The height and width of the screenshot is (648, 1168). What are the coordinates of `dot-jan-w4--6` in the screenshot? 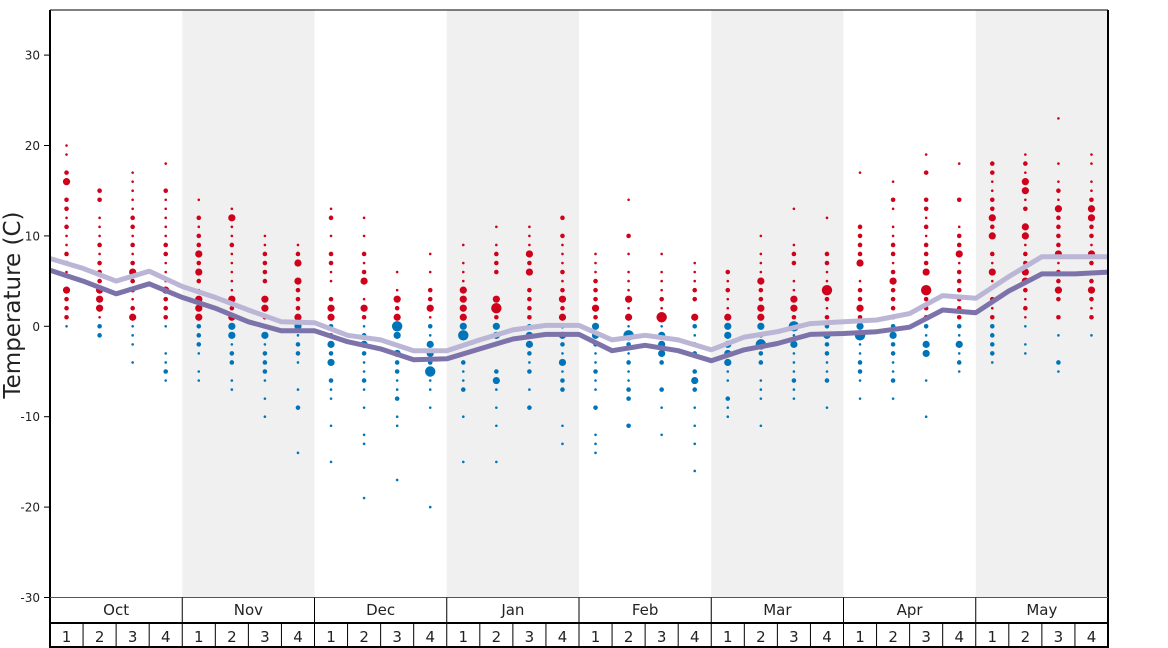 It's located at (562, 380).